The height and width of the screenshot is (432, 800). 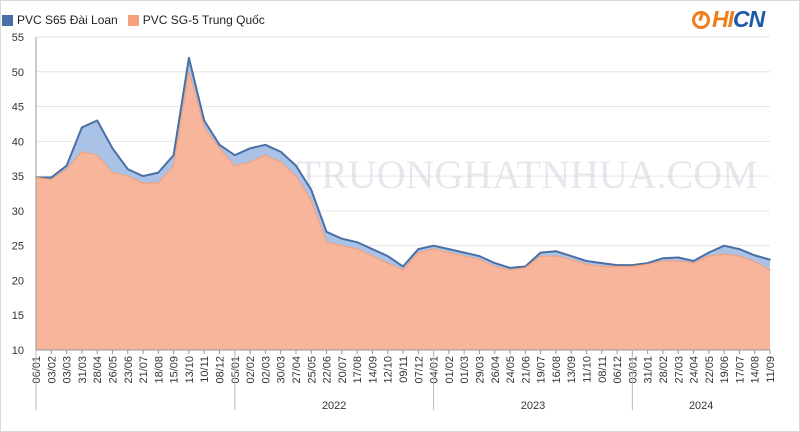 I want to click on legend-label-taiwan: PVC S65 Đài Loan, so click(x=67, y=20).